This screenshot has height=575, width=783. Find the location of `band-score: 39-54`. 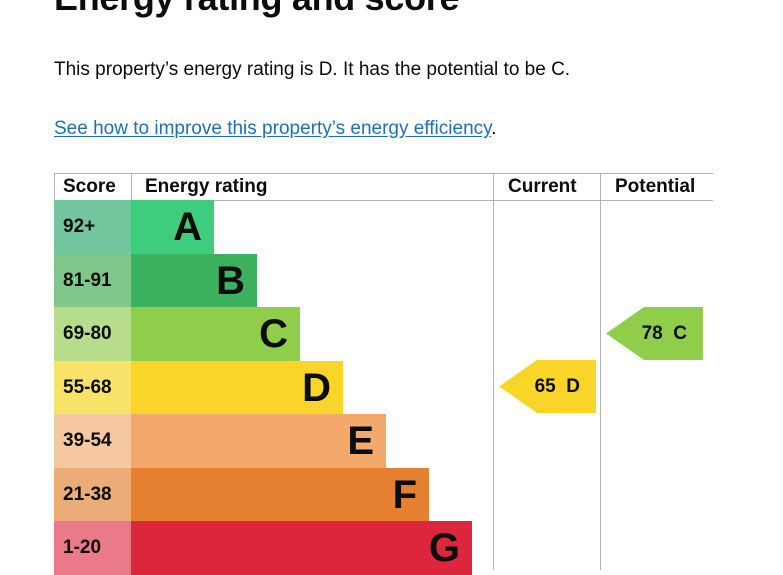

band-score: 39-54 is located at coordinates (92, 441).